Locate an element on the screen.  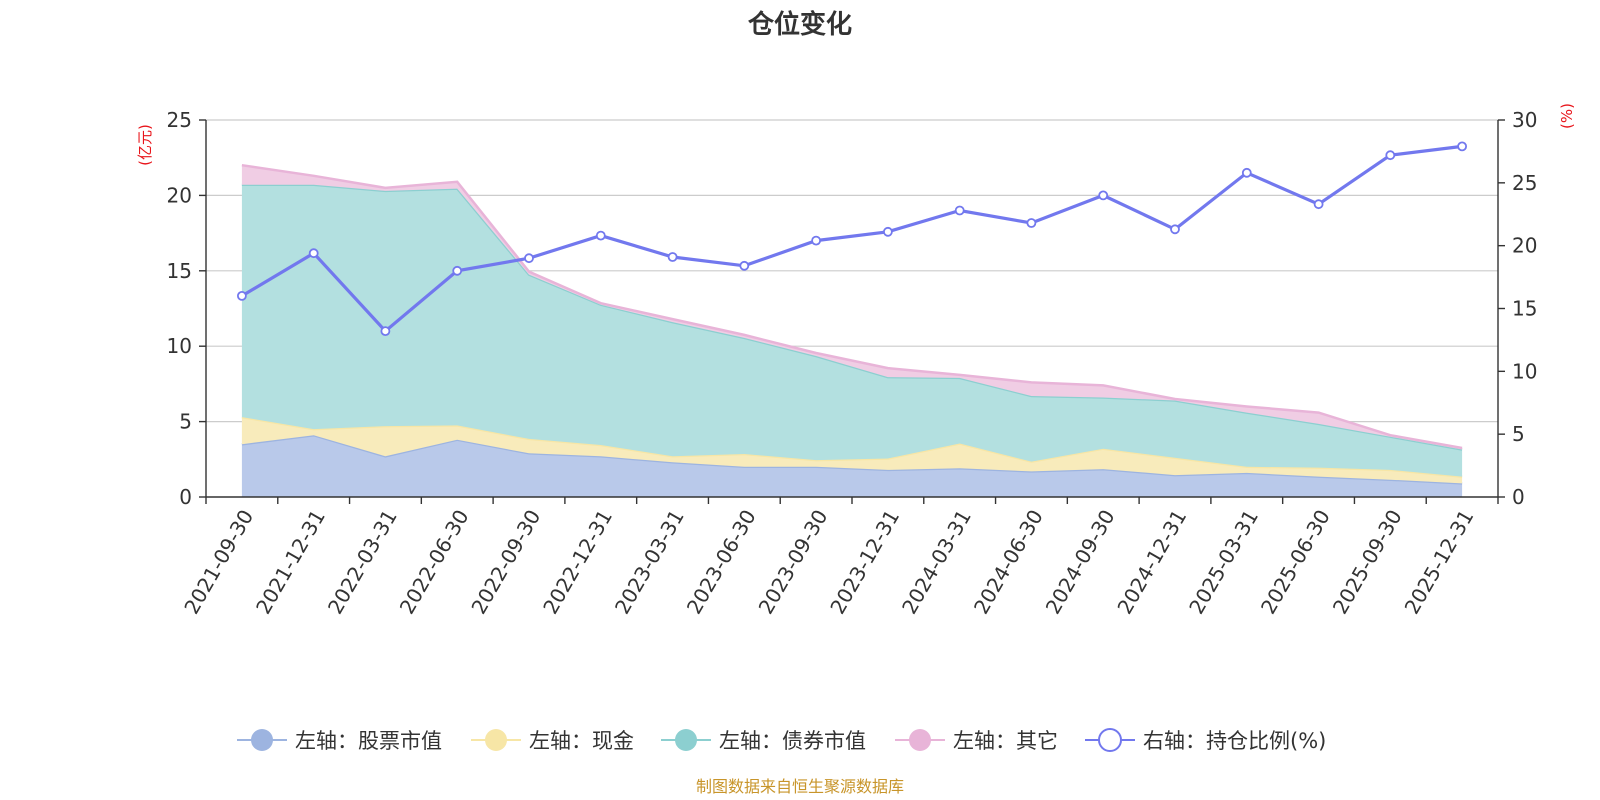
legend-label: 左轴：其它 is located at coordinates (1005, 741).